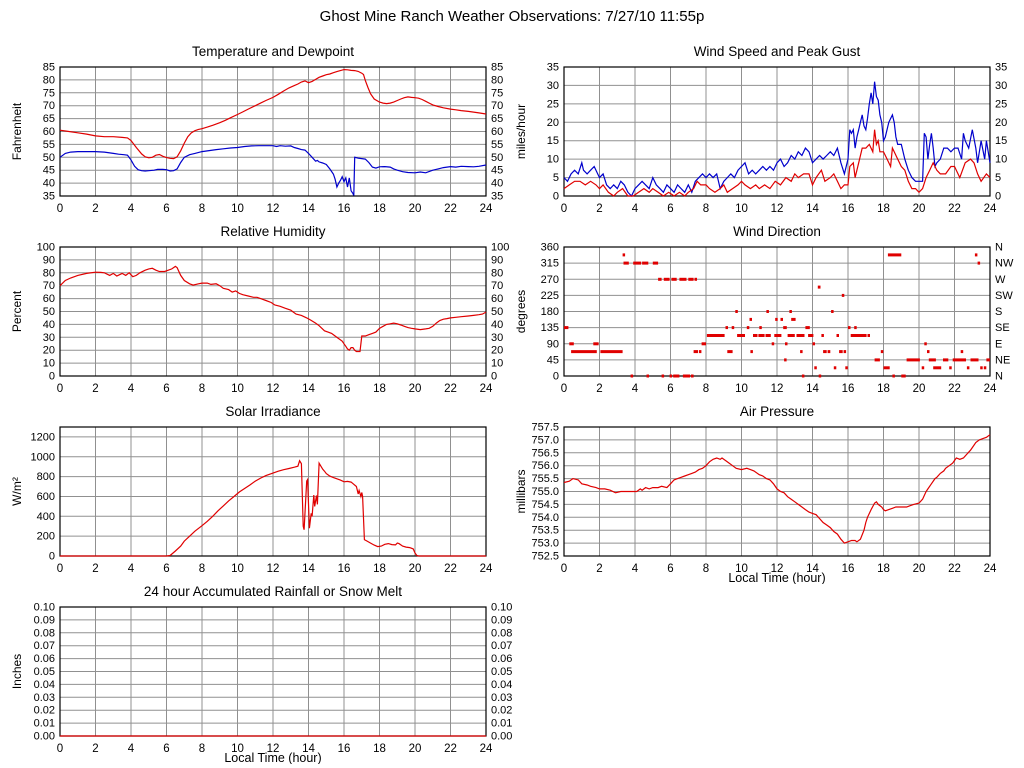 This screenshot has height=768, width=1024. I want to click on y-tick-label: 50, so click(49, 312).